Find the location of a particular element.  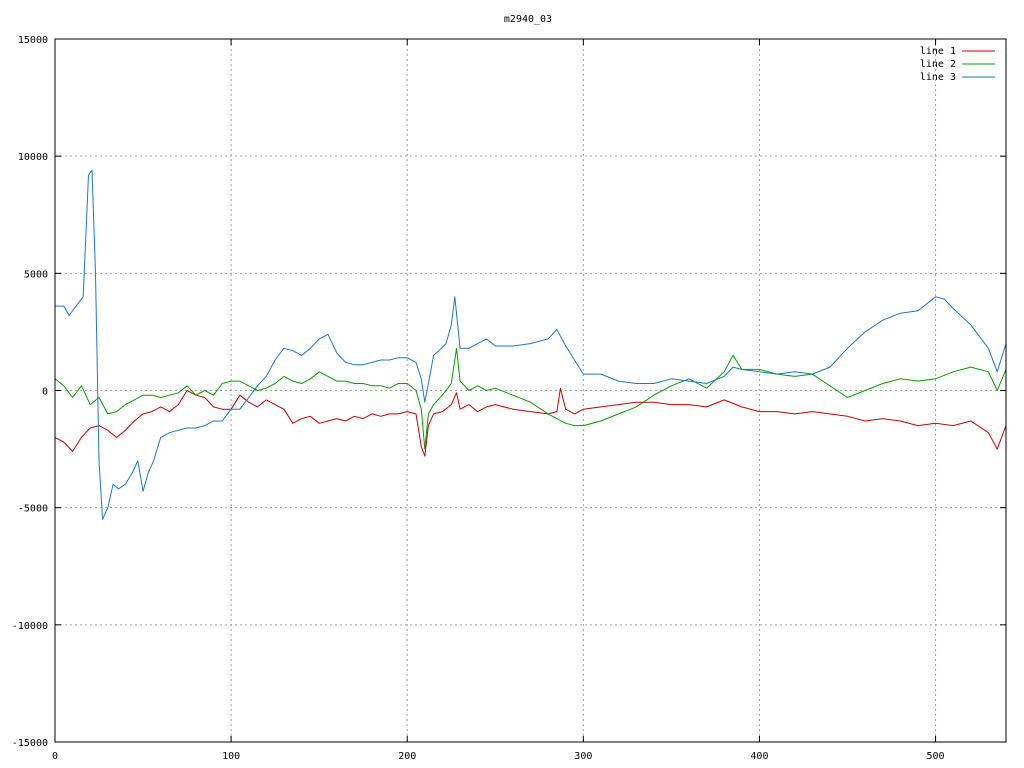

chart-title: m2940_03 is located at coordinates (528, 19).